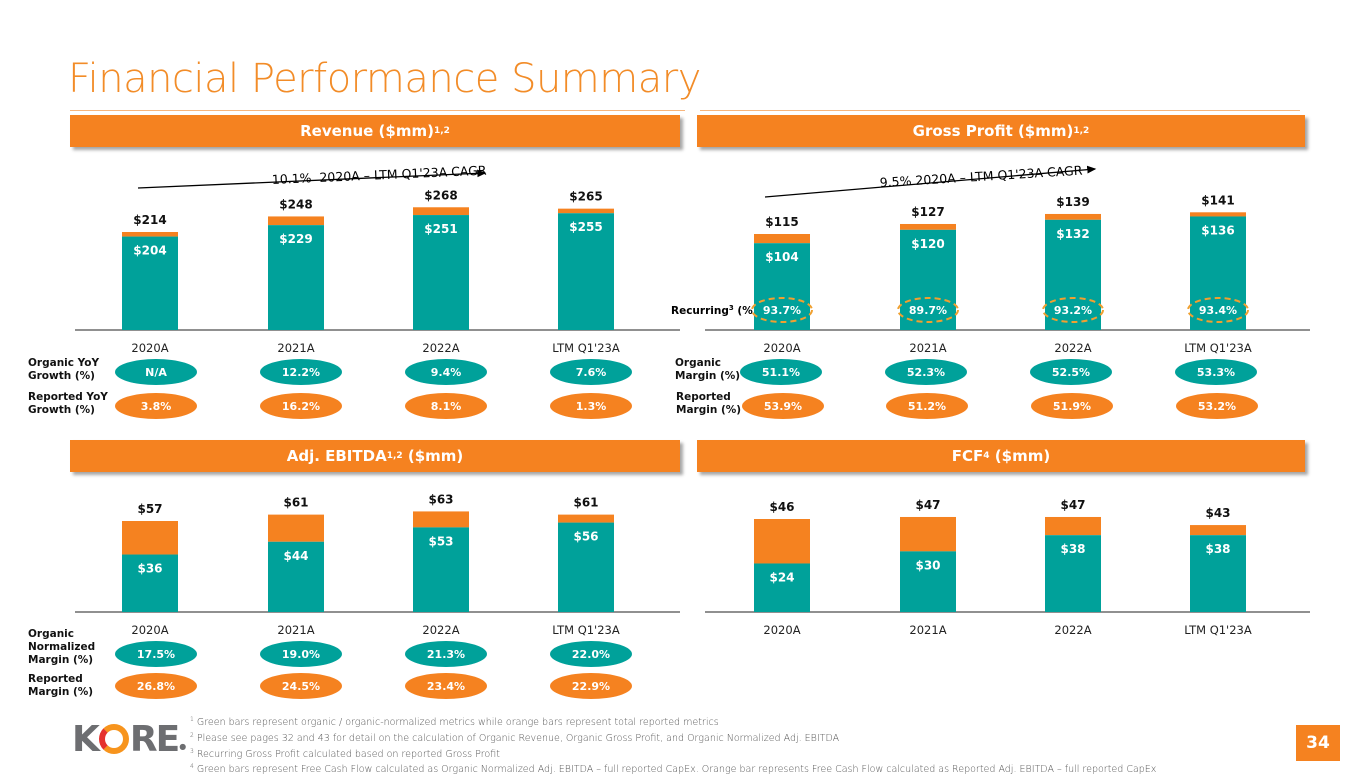 Image resolution: width=1365 pixels, height=777 pixels. I want to click on gross-profit-category-label: 2022A, so click(1072, 348).